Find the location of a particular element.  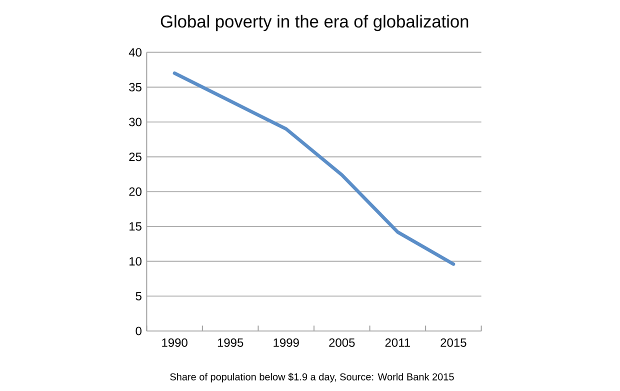

y-tick-label: 25 is located at coordinates (135, 157).